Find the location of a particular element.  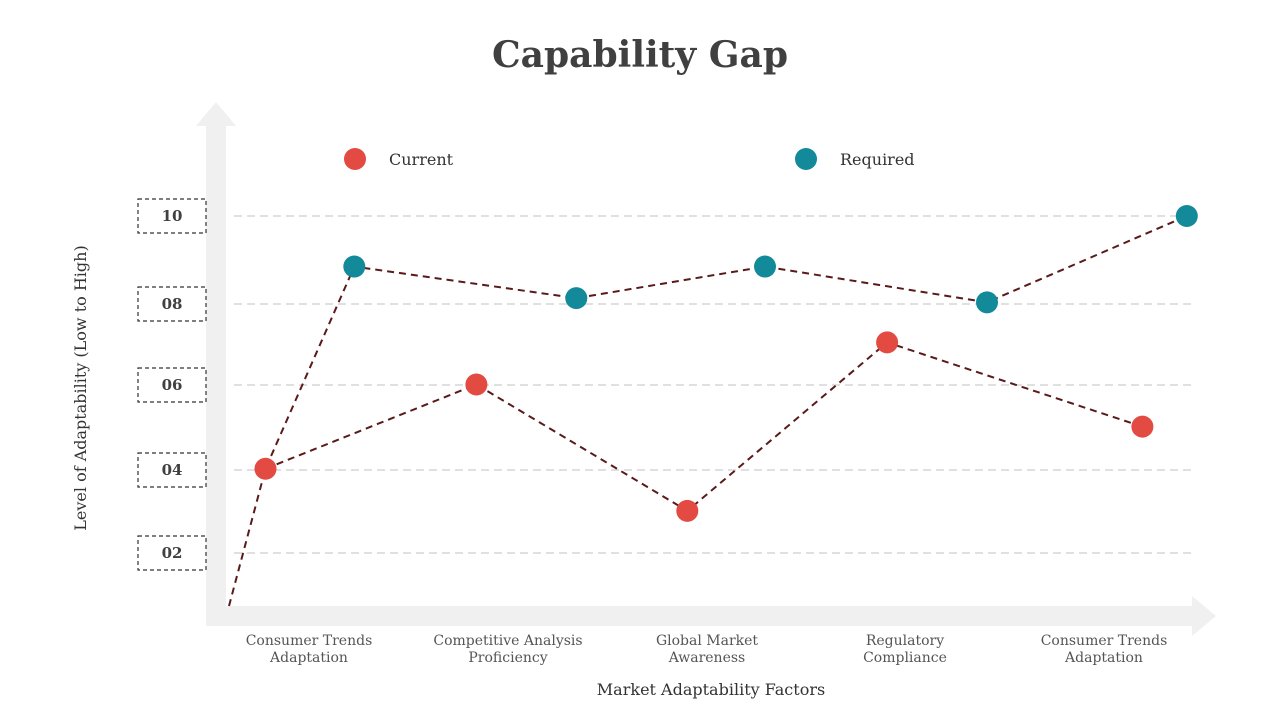

y-tick-label: 08 is located at coordinates (172, 304).